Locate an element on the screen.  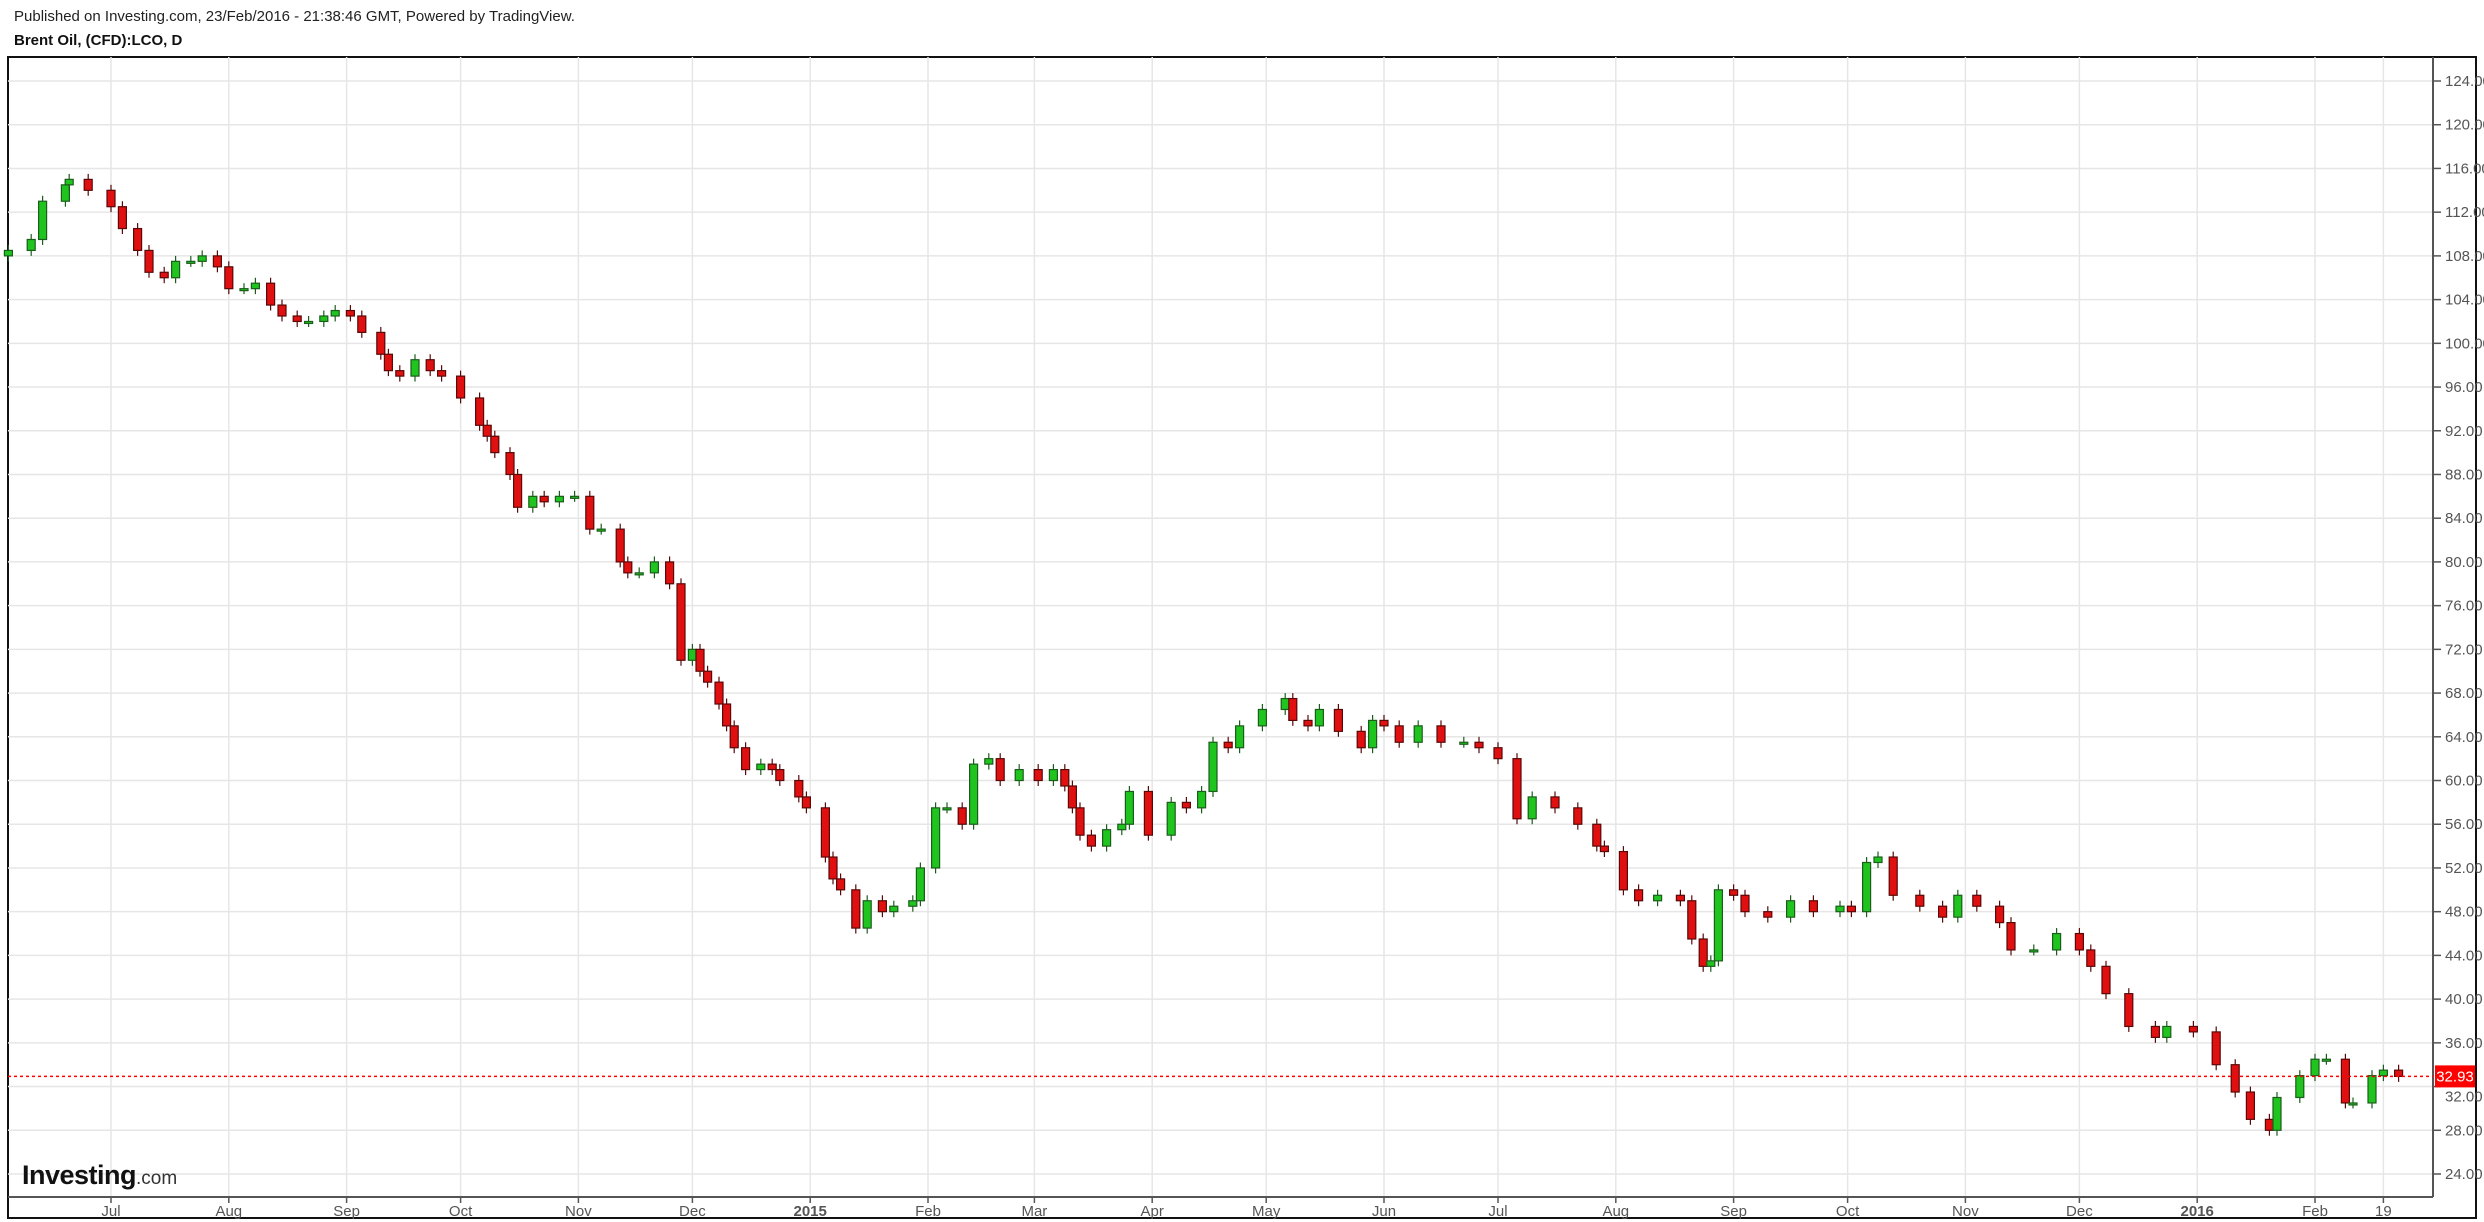
y-tick-label: 76.00 is located at coordinates (2464, 606).